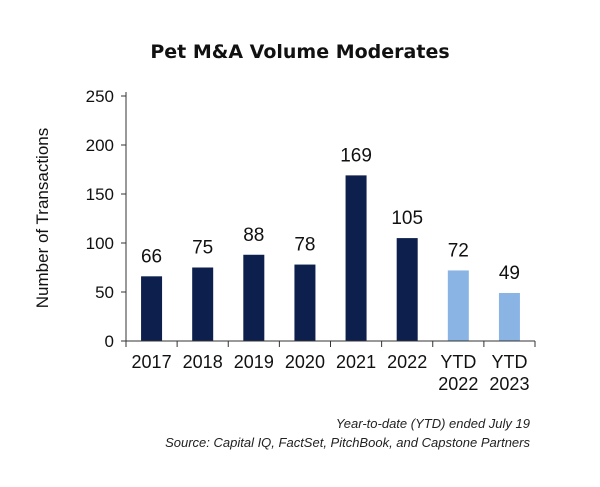  What do you see at coordinates (331, 373) in the screenshot?
I see `x-axis-ticks: 2017 2018 2019 2020 2021 2022 YTD 2022 YTD 2023` at bounding box center [331, 373].